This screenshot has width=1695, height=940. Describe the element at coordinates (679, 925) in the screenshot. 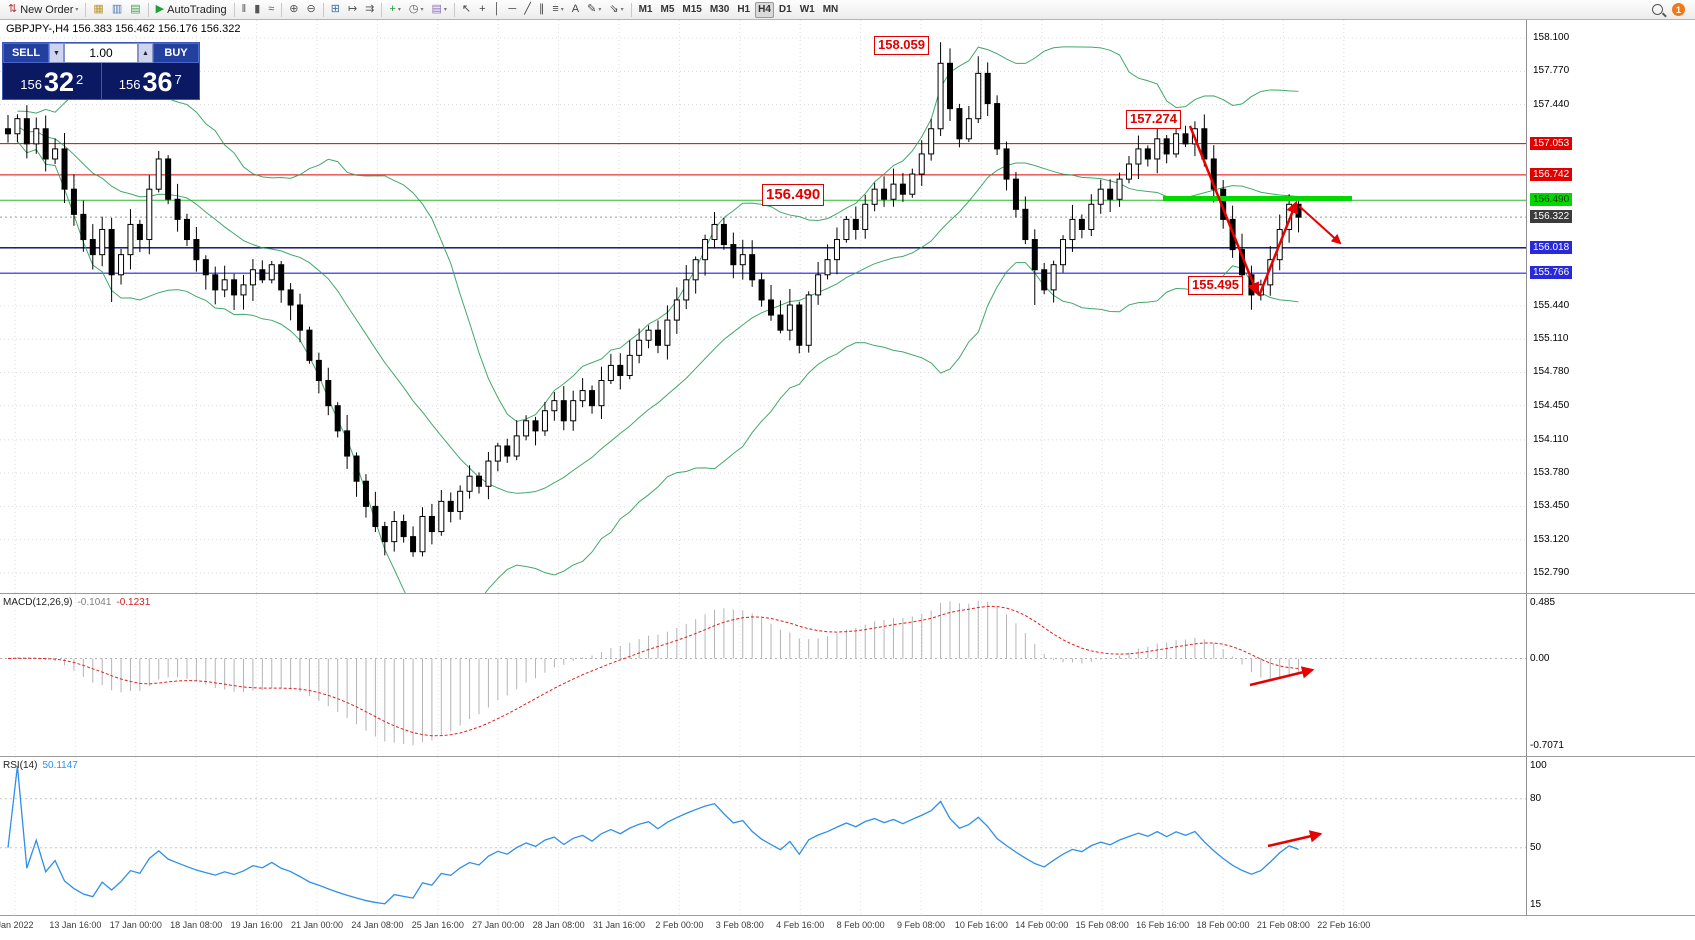

I see `time-axis-label: 2 Feb 00:00` at that location.